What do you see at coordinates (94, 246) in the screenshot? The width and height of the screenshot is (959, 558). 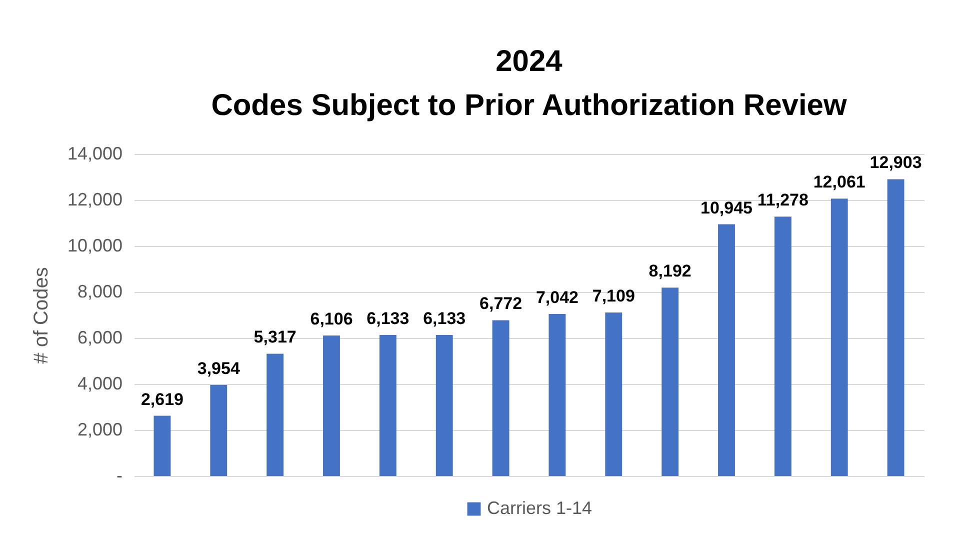 I see `y-tick-label: 10,000` at bounding box center [94, 246].